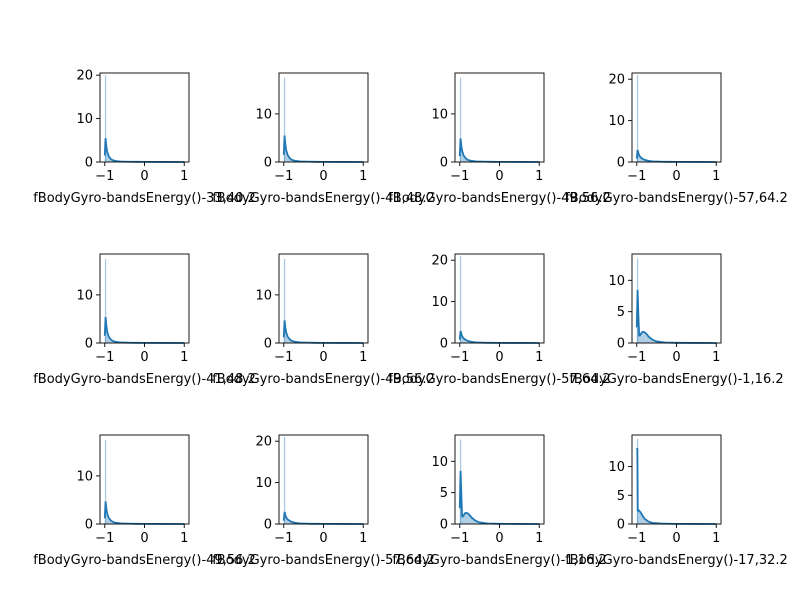  What do you see at coordinates (676, 560) in the screenshot?
I see `x-axis-label: fBodyGyro-bandsEnergy()-17,32.2` at bounding box center [676, 560].